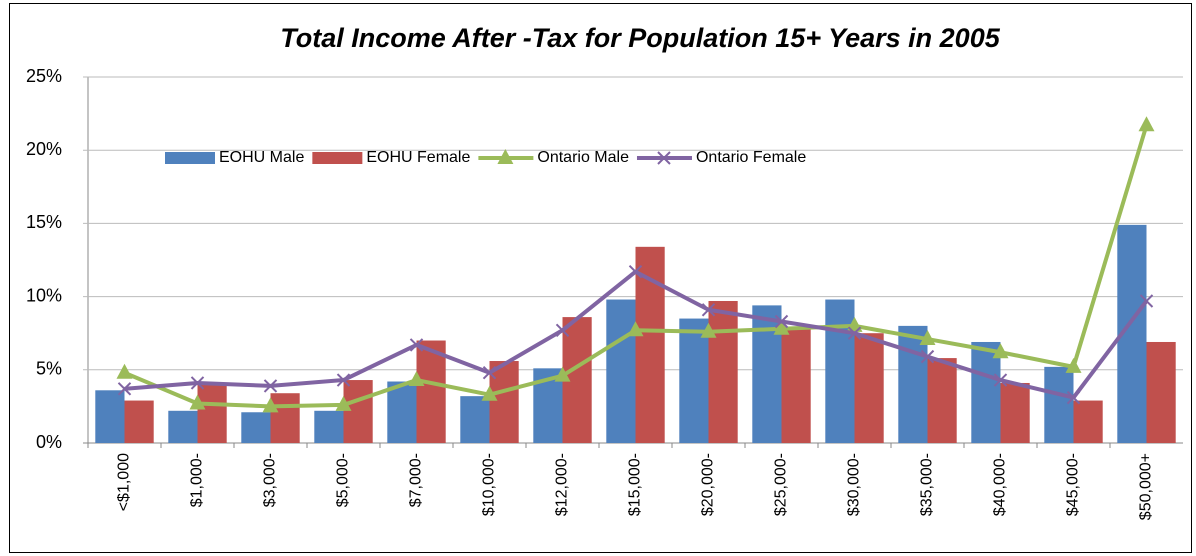 The image size is (1196, 556). Describe the element at coordinates (44, 76) in the screenshot. I see `y-tick-label: 25%` at that location.